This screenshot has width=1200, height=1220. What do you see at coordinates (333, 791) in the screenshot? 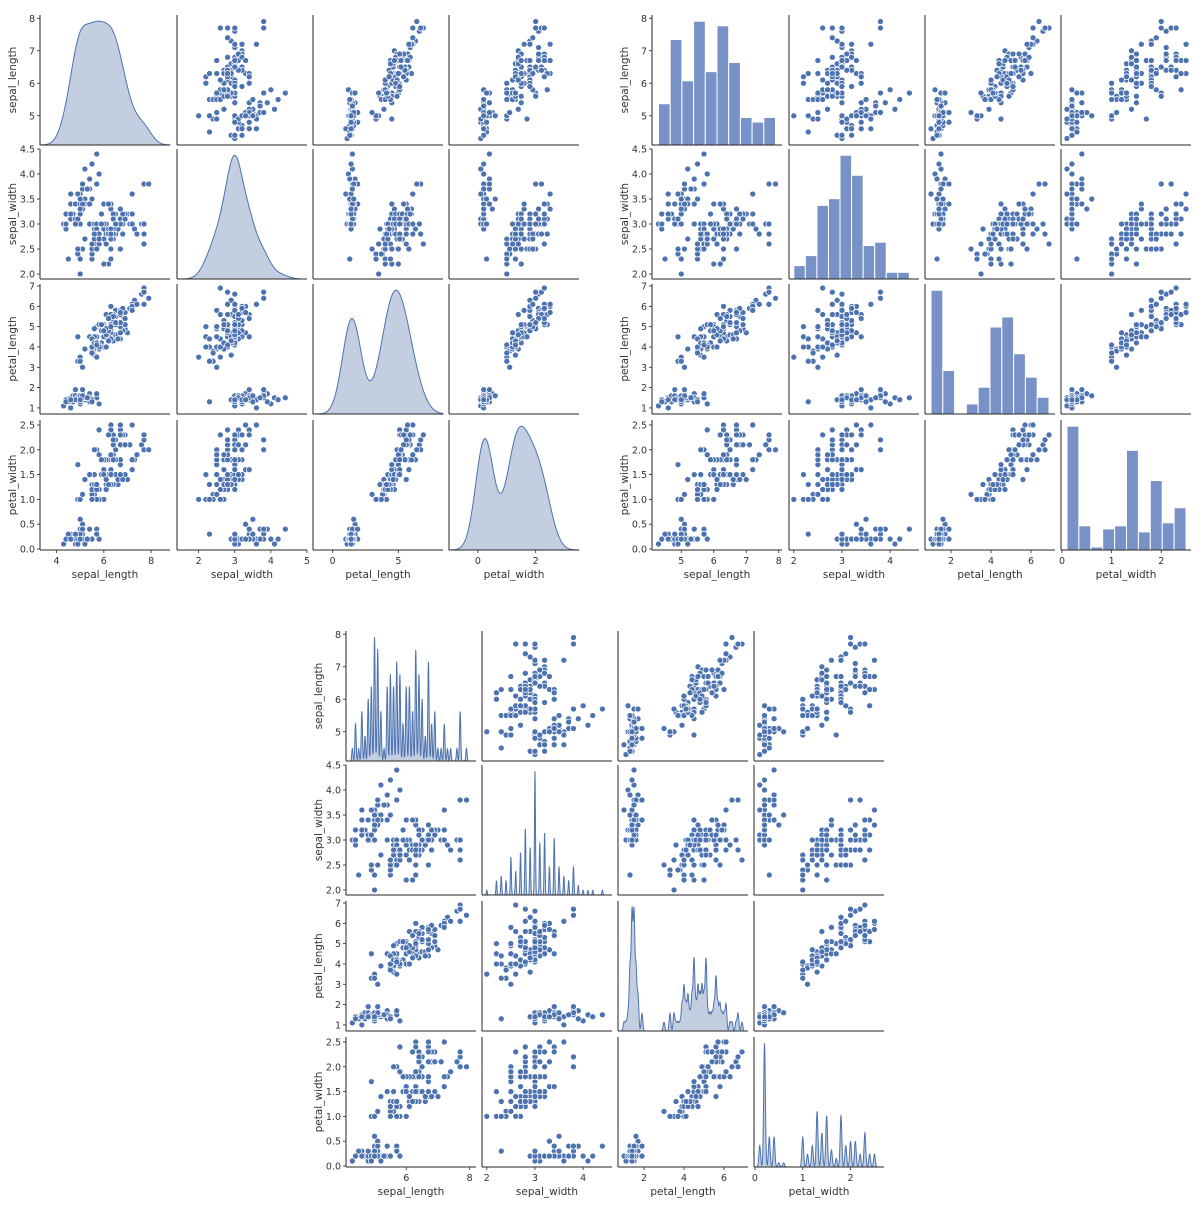
I see `y-tick-label: 4.0` at bounding box center [333, 791].